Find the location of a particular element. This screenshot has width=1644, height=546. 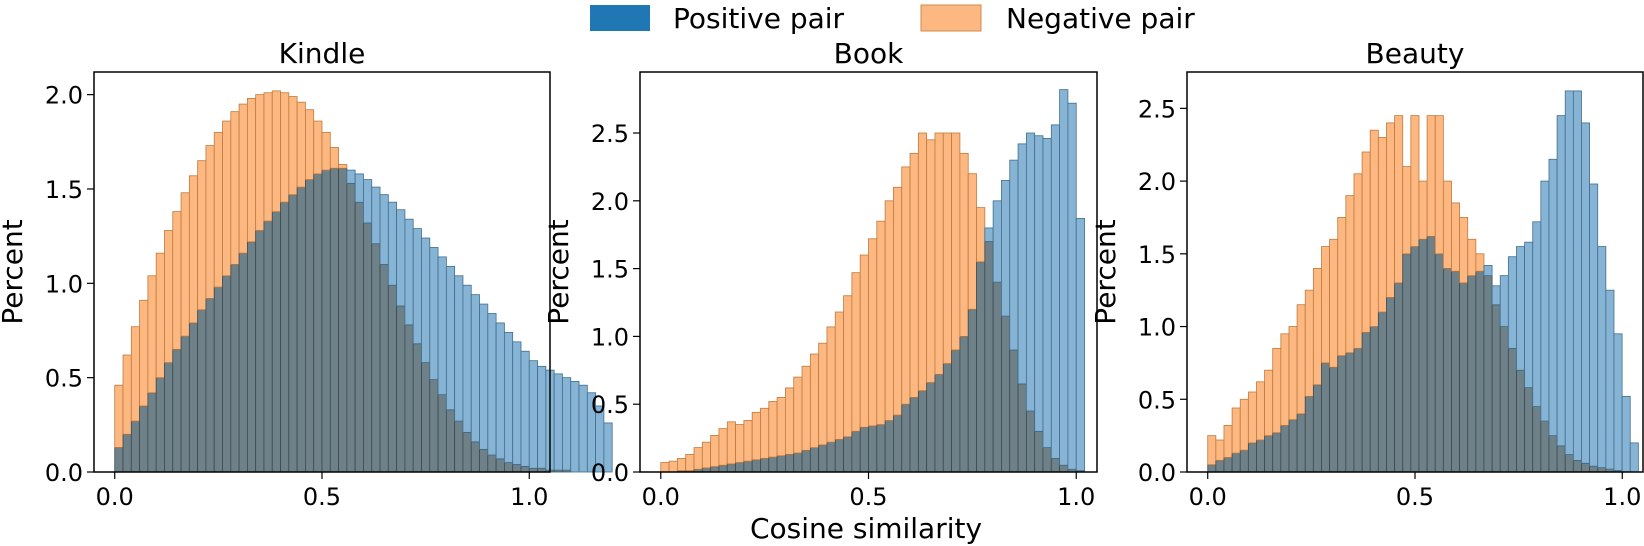

legend: Positive pair Negative pair is located at coordinates (892, 18).